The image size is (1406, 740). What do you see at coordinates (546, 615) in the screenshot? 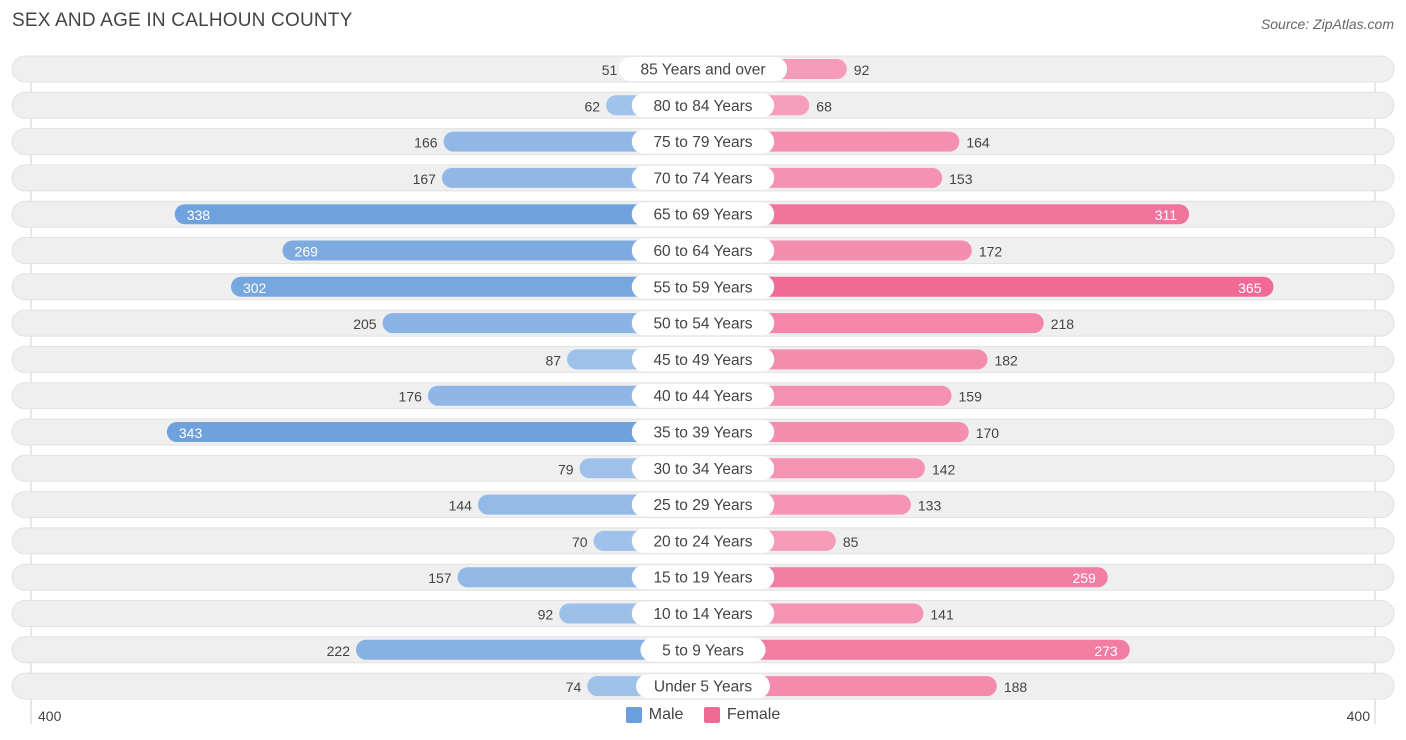
I see `male-value-label: 92` at bounding box center [546, 615].